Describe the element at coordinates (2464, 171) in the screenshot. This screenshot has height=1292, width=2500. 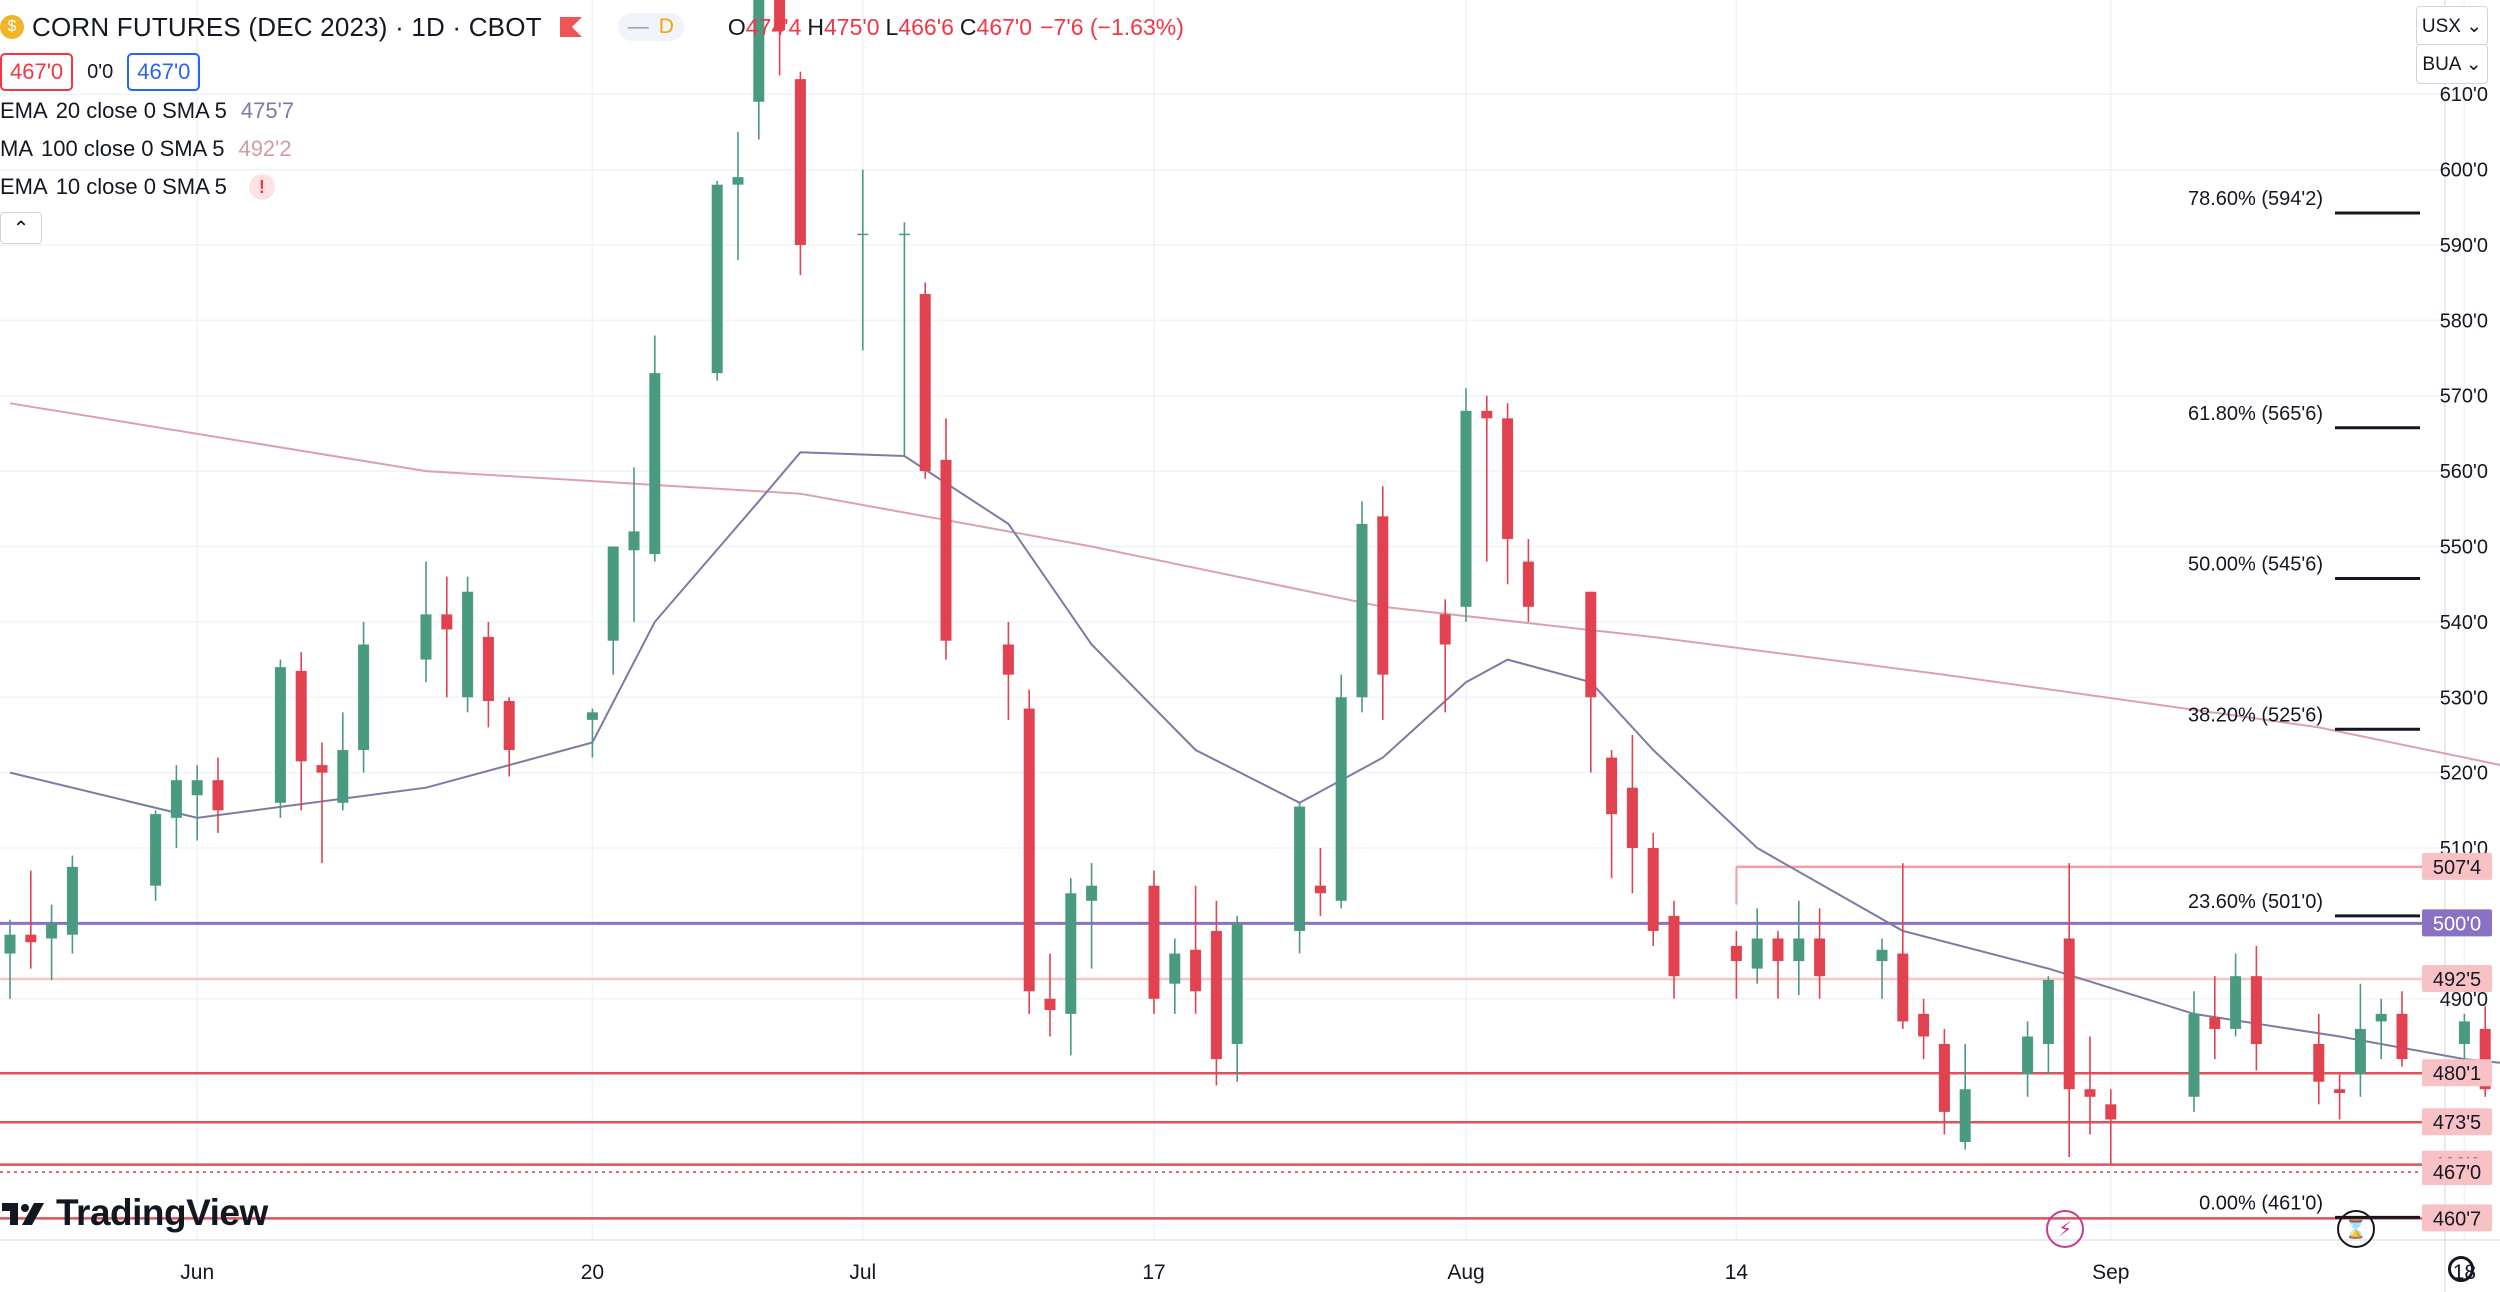
I see `y-tick-label: 600'0` at that location.